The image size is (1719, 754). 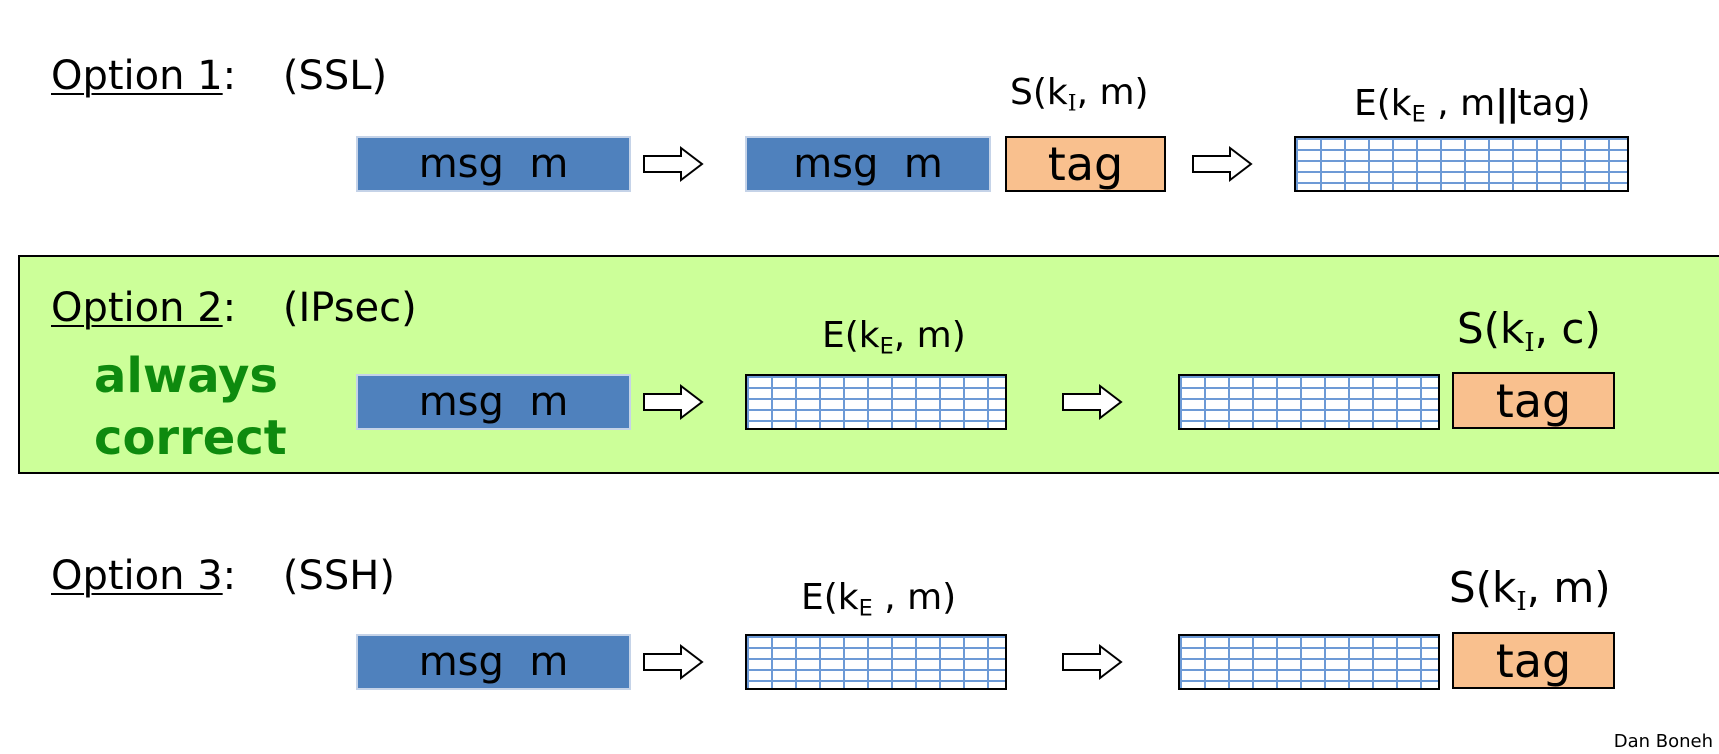 I want to click on option1-message-box: msg m, so click(x=493, y=164).